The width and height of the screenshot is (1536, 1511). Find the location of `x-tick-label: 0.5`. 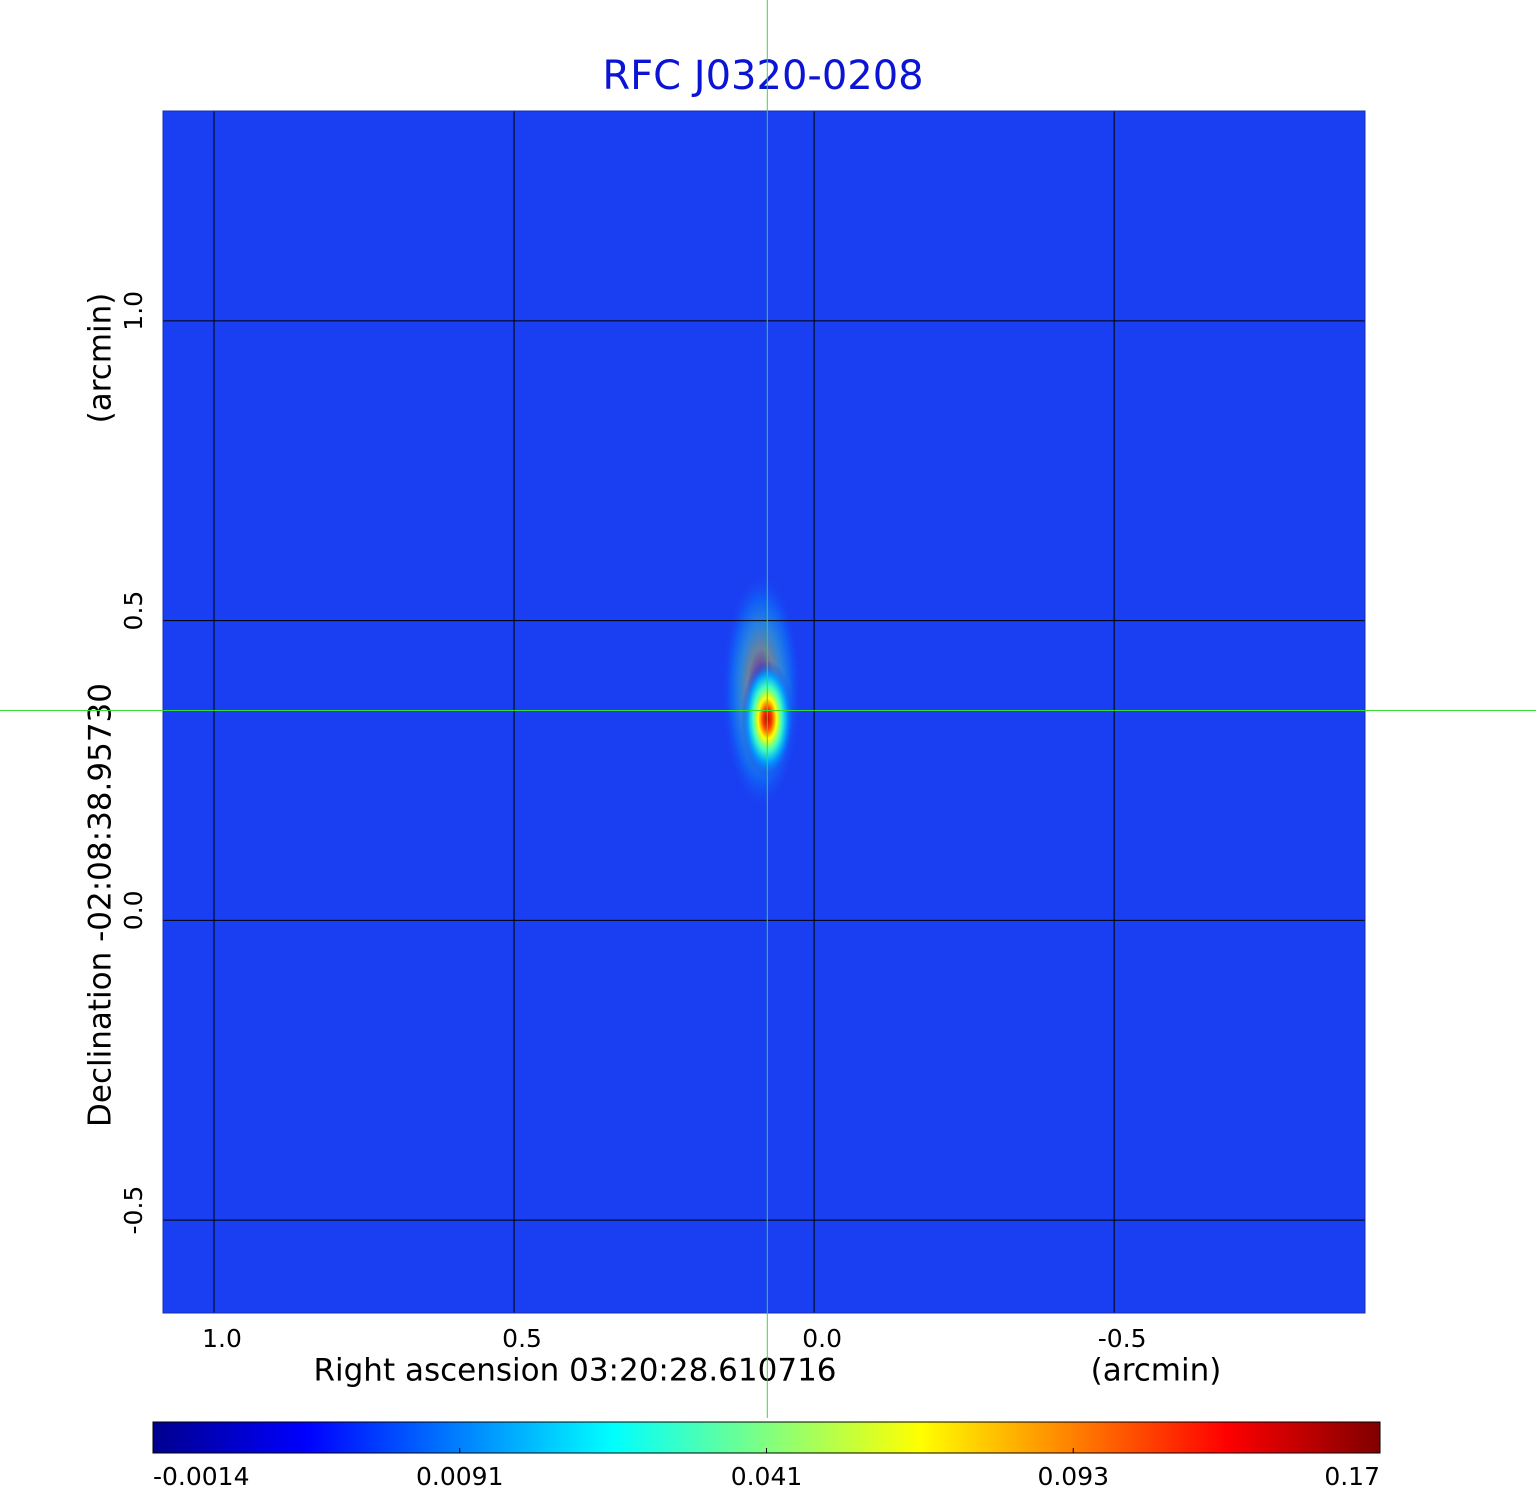

x-tick-label: 0.5 is located at coordinates (522, 1338).